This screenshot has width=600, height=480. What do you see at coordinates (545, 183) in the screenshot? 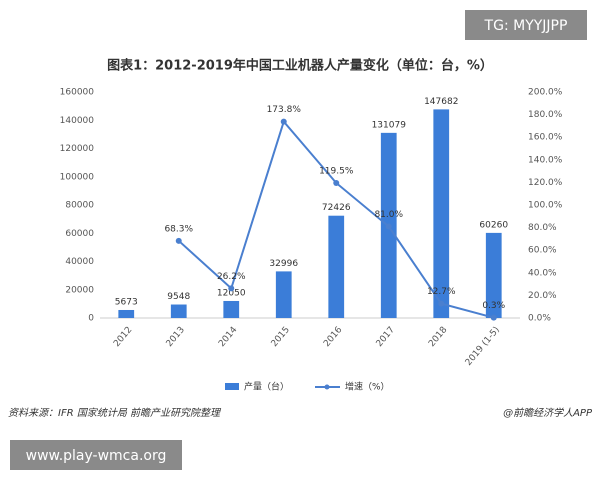
I see `y2-tick-label: 120.0%` at bounding box center [545, 183].